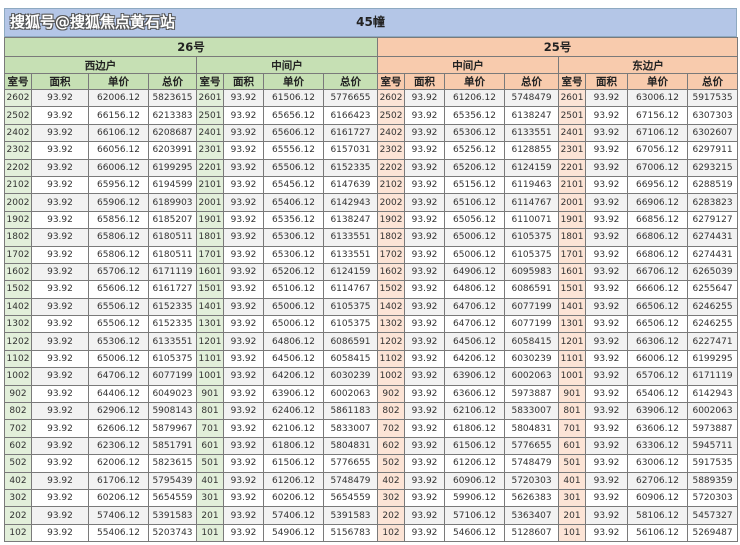  I want to click on room-number-cell: 1601, so click(210, 272).